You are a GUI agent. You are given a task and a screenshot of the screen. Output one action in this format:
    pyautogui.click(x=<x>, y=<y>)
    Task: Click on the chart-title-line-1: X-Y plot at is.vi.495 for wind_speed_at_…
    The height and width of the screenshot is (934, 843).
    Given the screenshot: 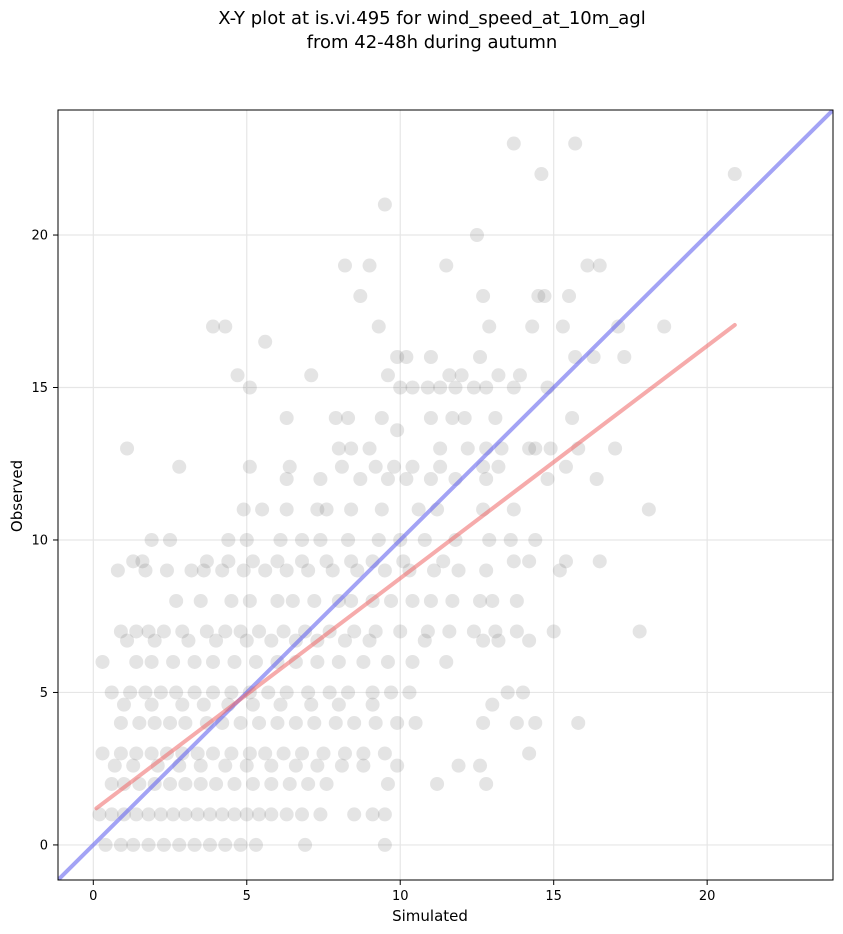 What is the action you would take?
    pyautogui.click(x=431, y=18)
    